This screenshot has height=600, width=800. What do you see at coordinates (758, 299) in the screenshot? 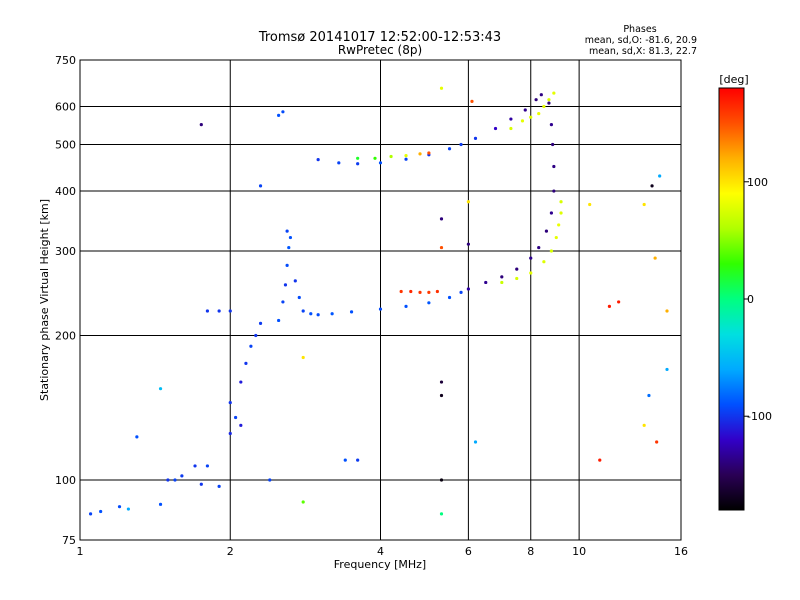
I see `colorbar-ticks: 100 0 -100` at bounding box center [758, 299].